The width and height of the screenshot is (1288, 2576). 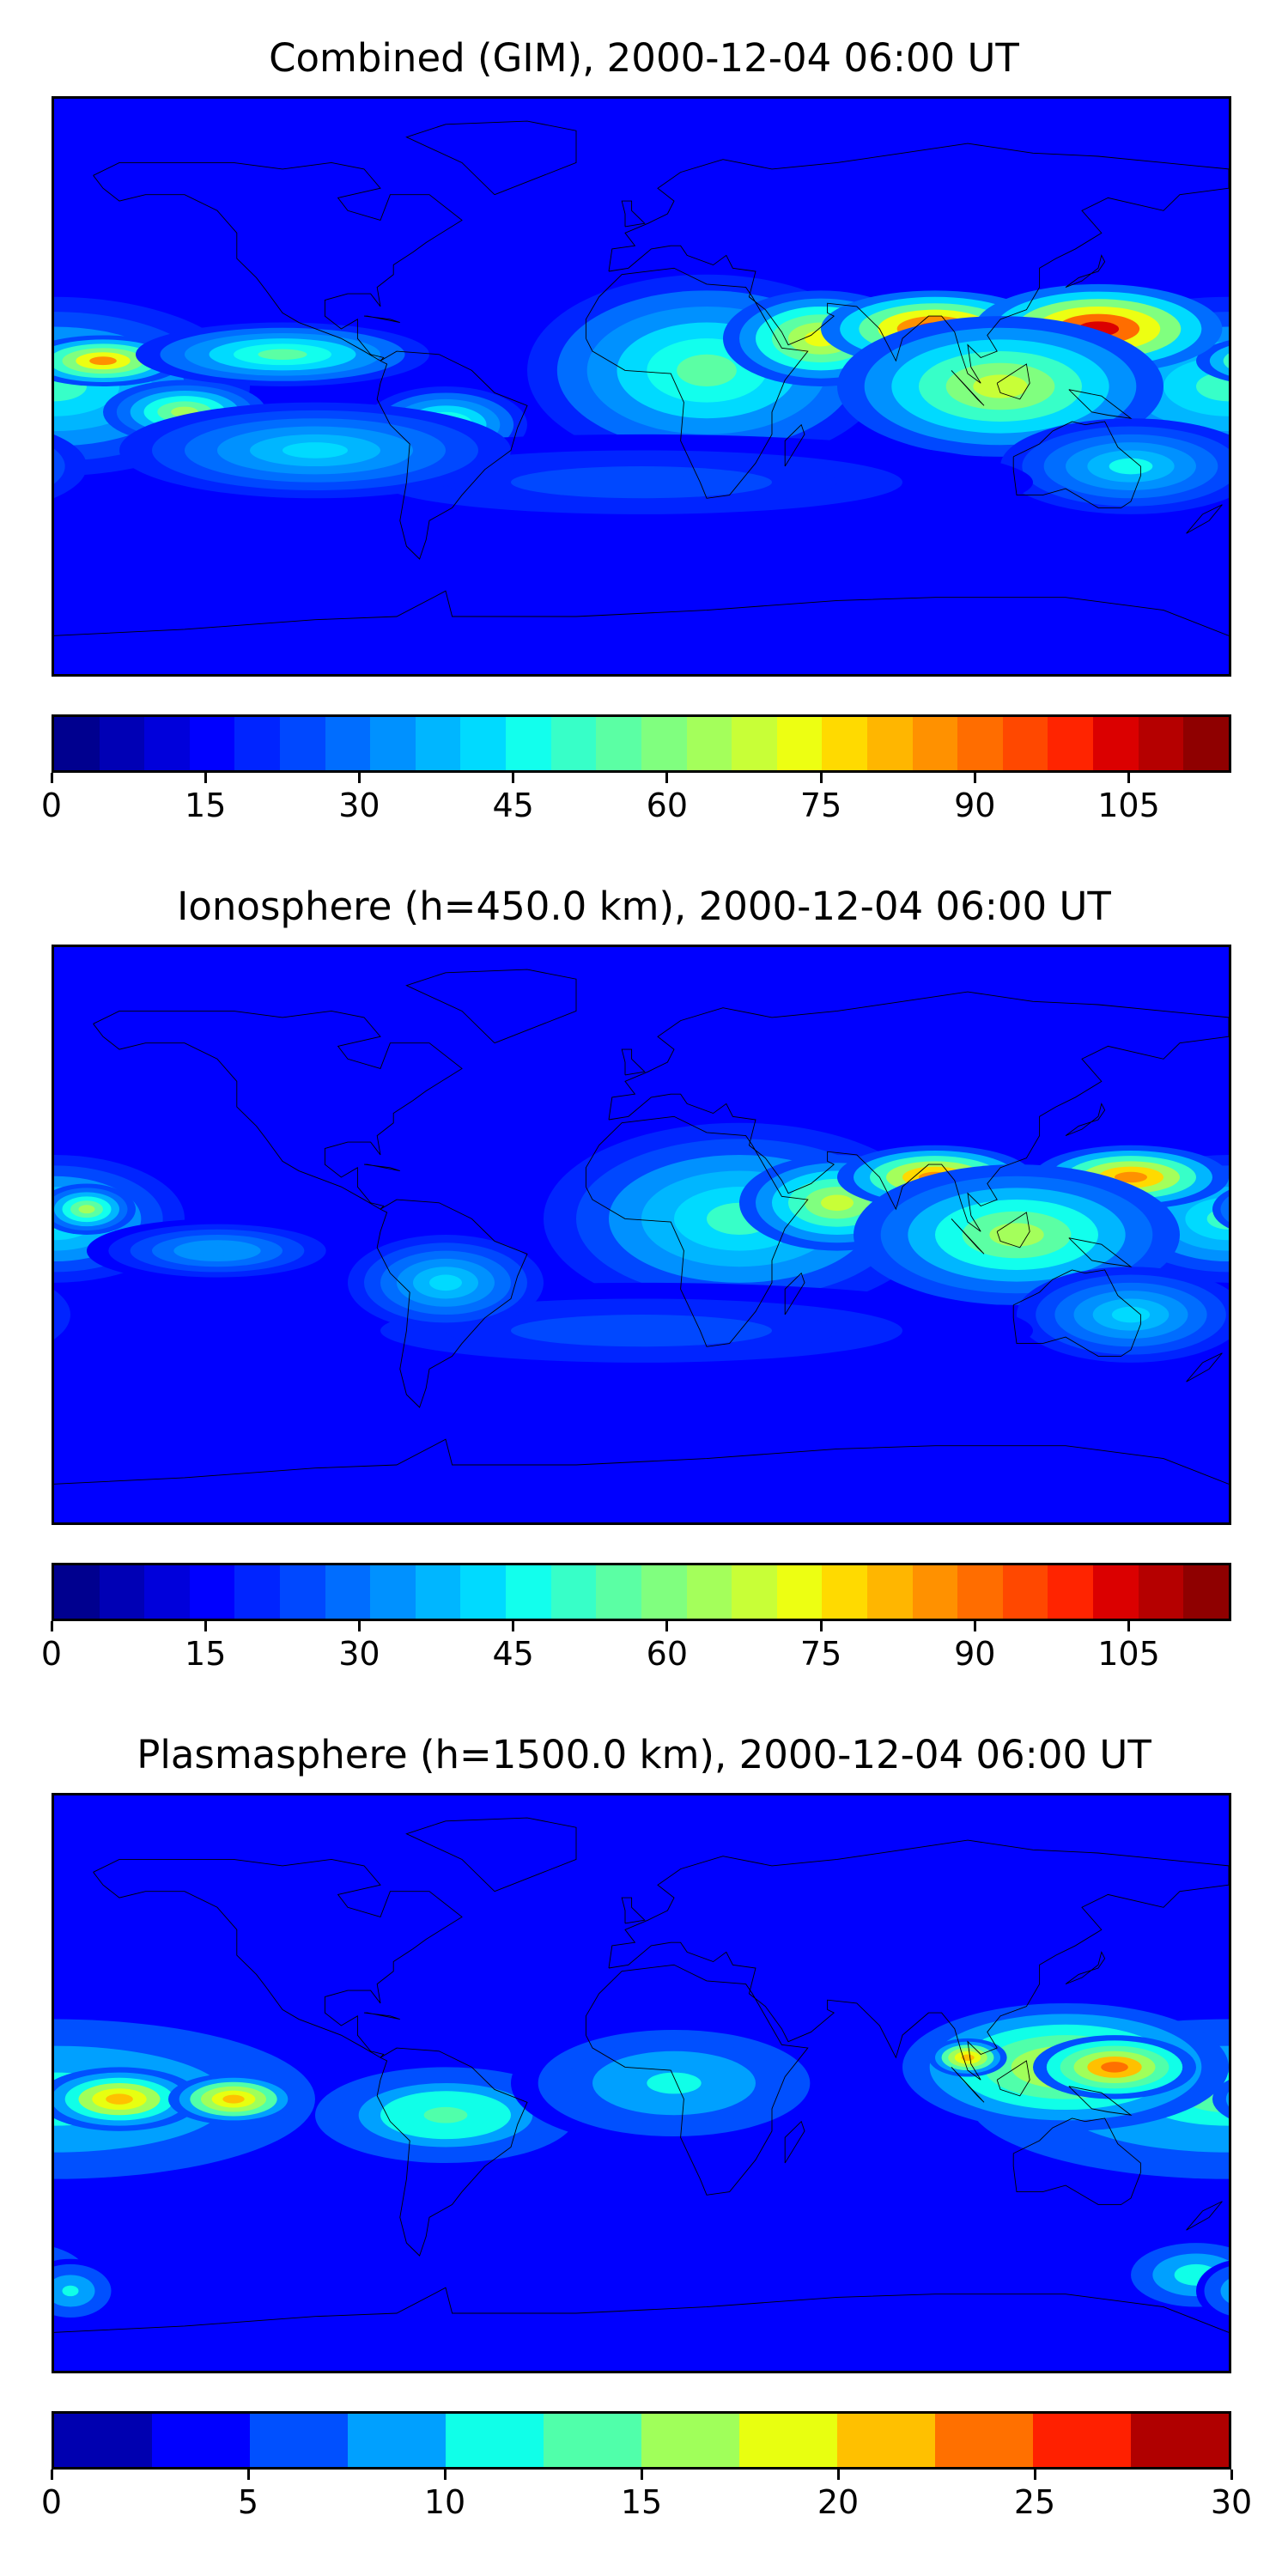 What do you see at coordinates (1034, 2502) in the screenshot?
I see `colorbar-tick-label: 25` at bounding box center [1034, 2502].